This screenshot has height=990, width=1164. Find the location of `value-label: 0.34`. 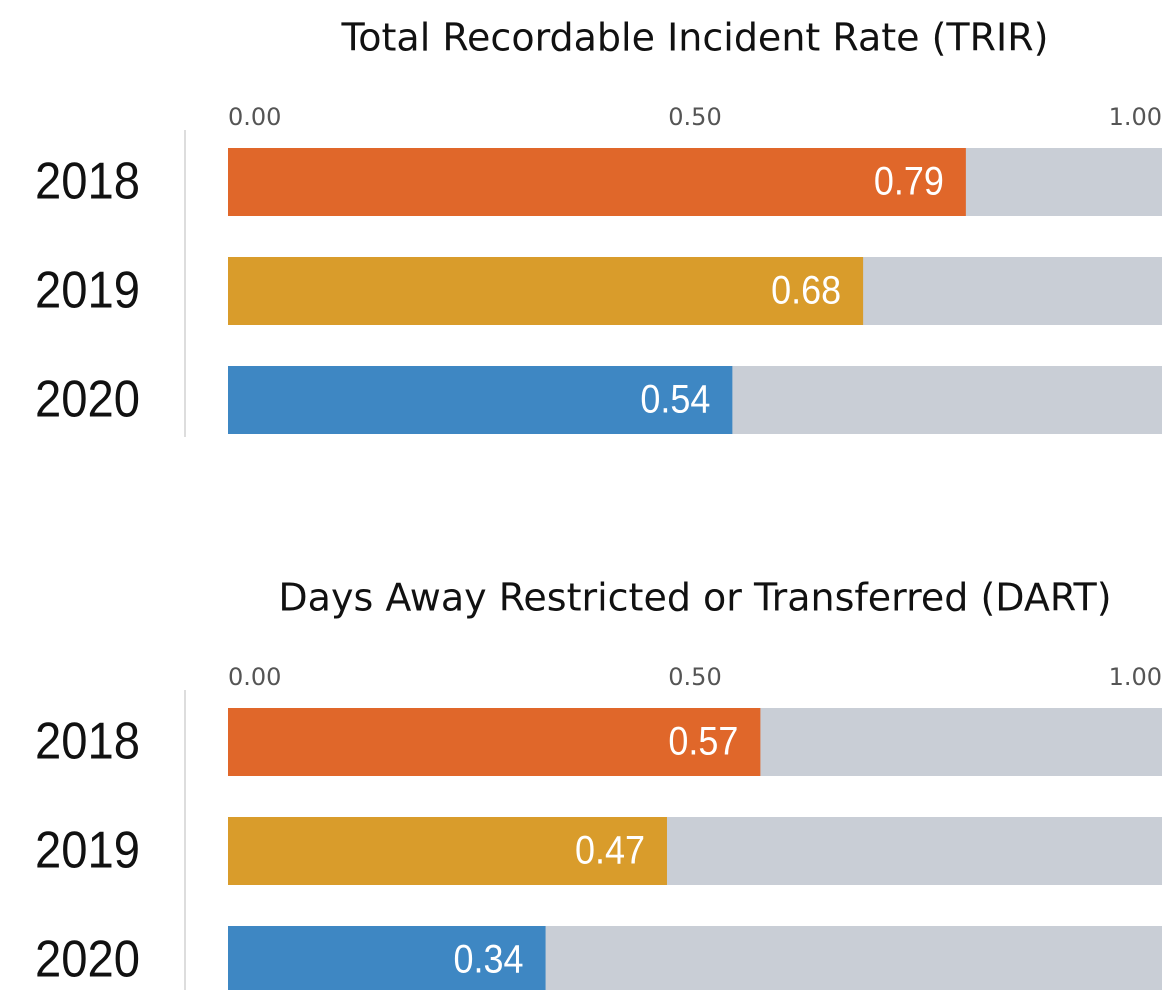

value-label: 0.34 is located at coordinates (489, 960).